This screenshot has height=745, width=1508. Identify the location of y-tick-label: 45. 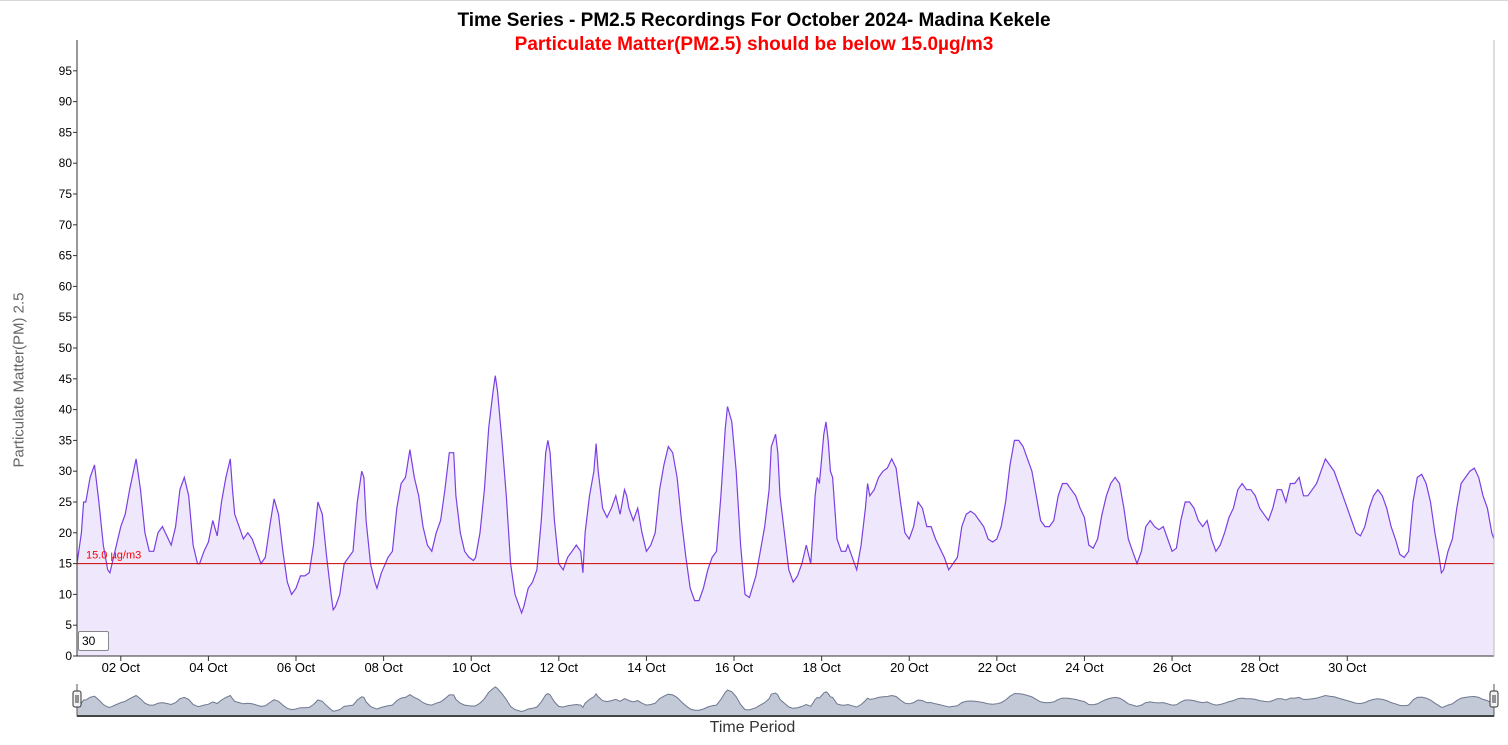
(66, 379).